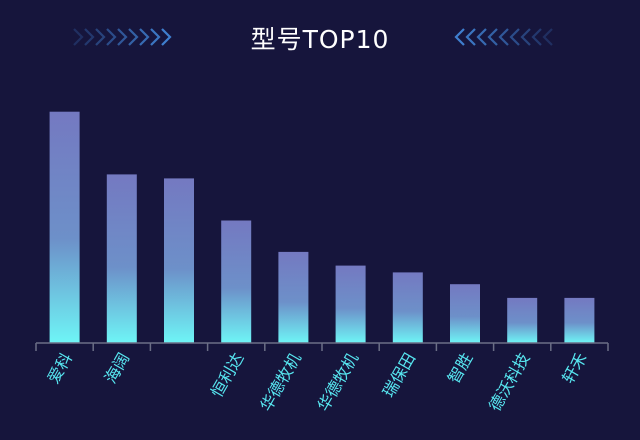 The width and height of the screenshot is (640, 440). I want to click on category-label: 海阔, so click(117, 368).